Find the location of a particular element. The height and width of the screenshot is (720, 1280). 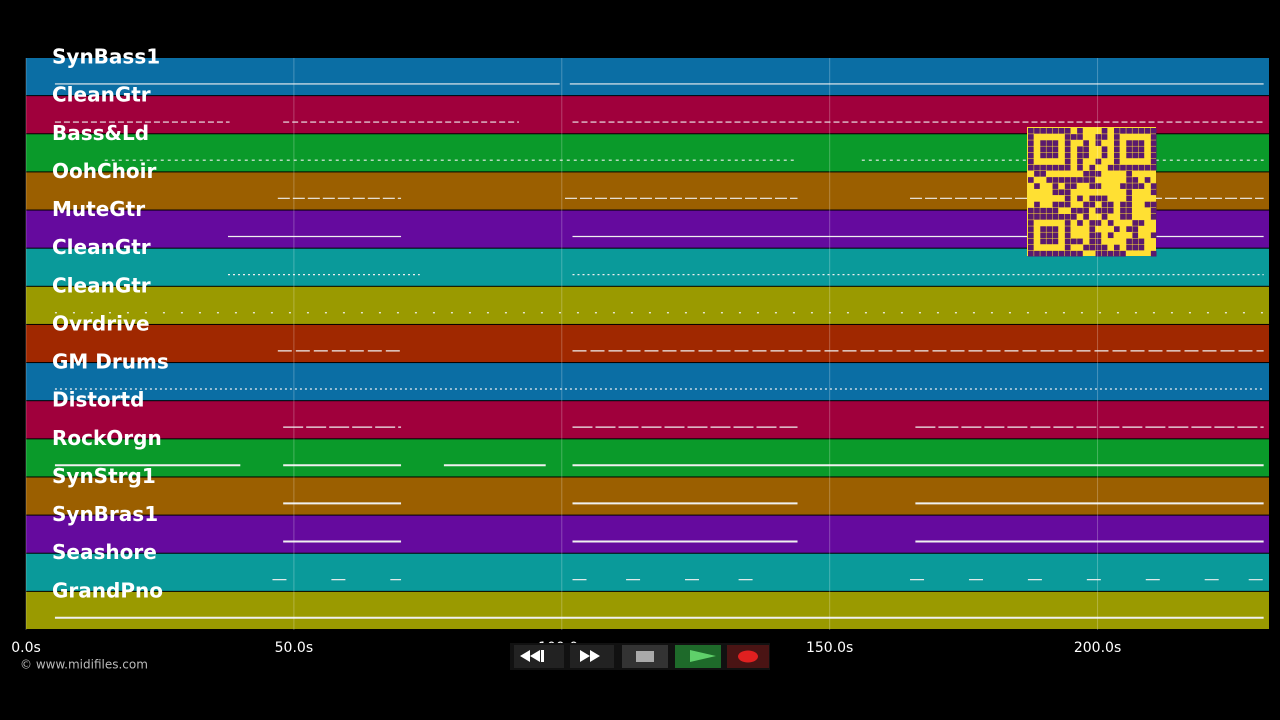

play-button is located at coordinates (698, 656).